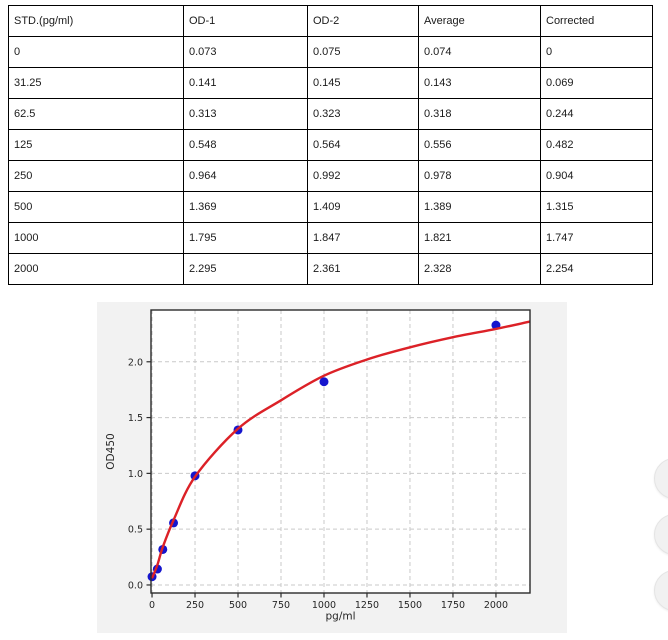 The image size is (668, 640). Describe the element at coordinates (479, 21) in the screenshot. I see `column-header: Average` at that location.